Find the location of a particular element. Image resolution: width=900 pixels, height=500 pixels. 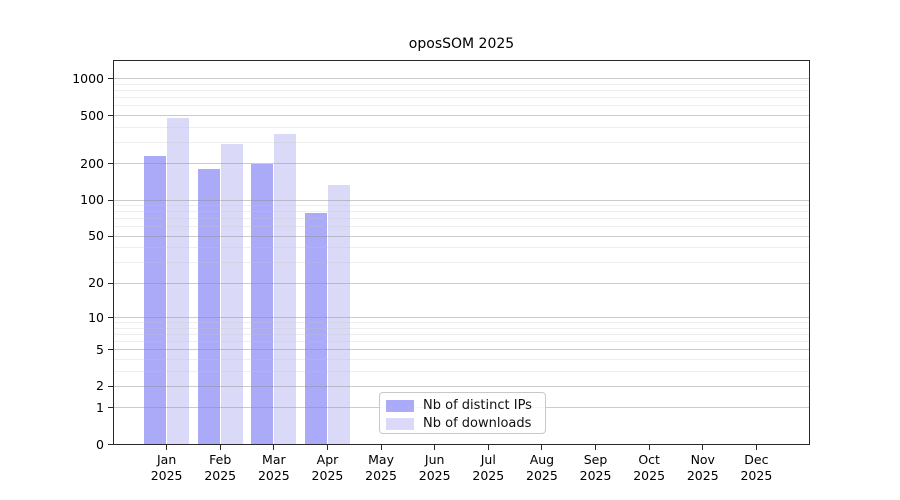

x-axis-tick-label: Dec 2025 is located at coordinates (756, 467).